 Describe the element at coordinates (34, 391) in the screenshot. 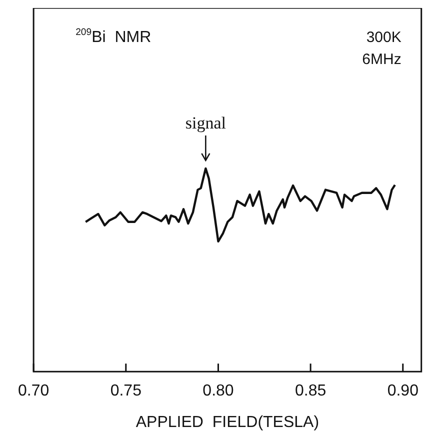

I see `x-tick-label: 0.70` at that location.